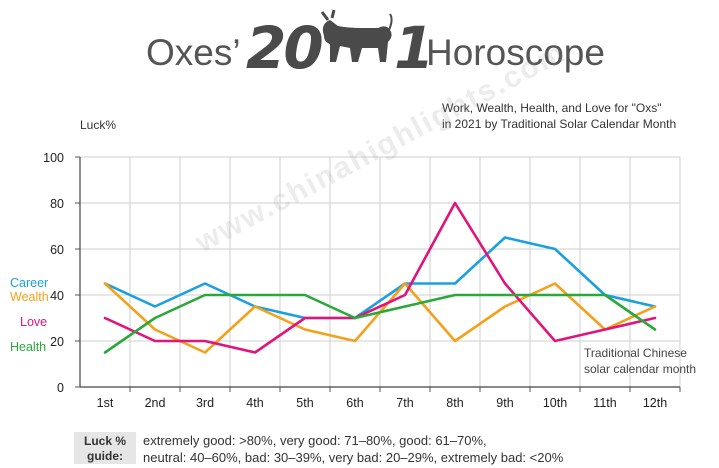 Image resolution: width=719 pixels, height=468 pixels. What do you see at coordinates (655, 403) in the screenshot?
I see `x-tick-label: 12th` at bounding box center [655, 403].